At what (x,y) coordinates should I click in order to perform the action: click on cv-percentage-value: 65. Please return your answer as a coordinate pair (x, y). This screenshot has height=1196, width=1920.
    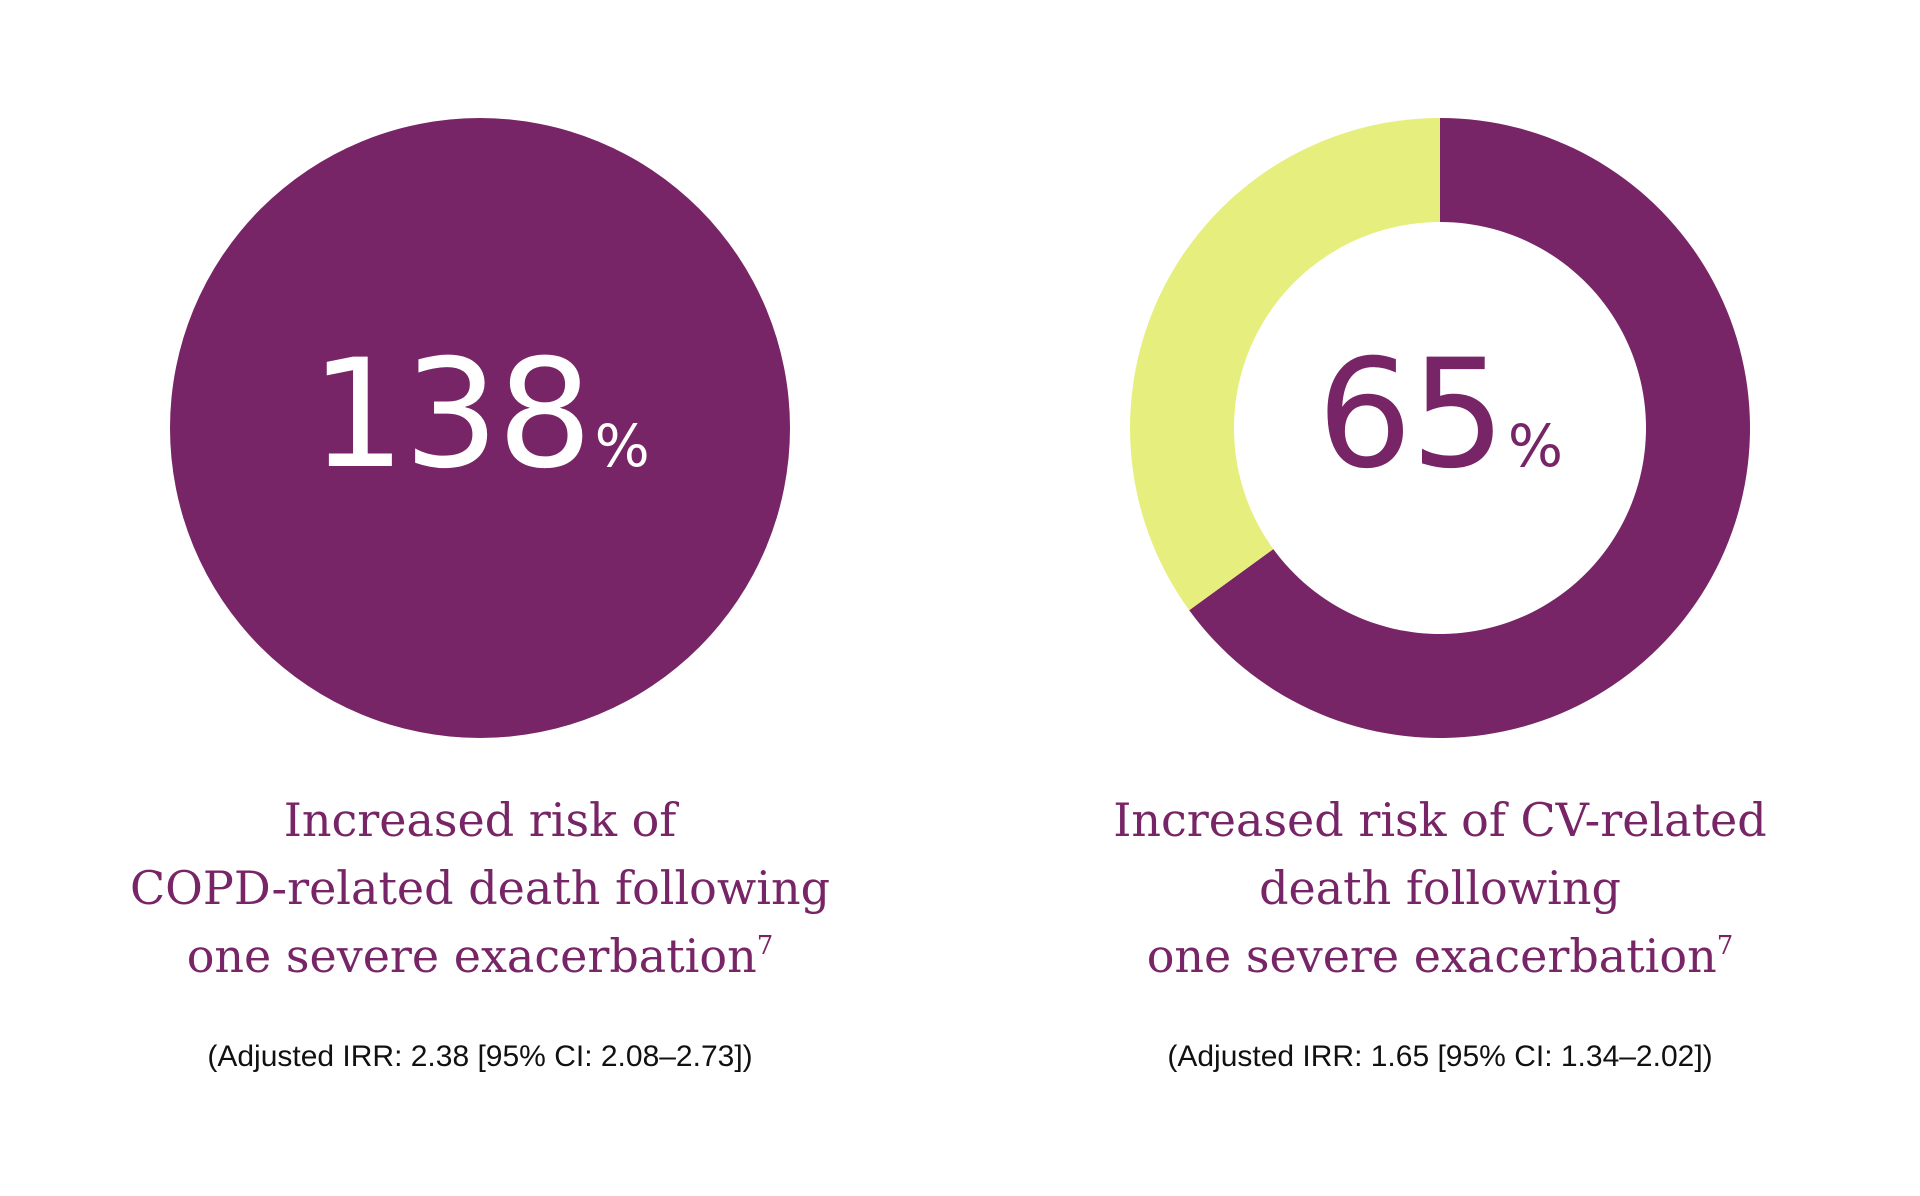
    Looking at the image, I should click on (1411, 415).